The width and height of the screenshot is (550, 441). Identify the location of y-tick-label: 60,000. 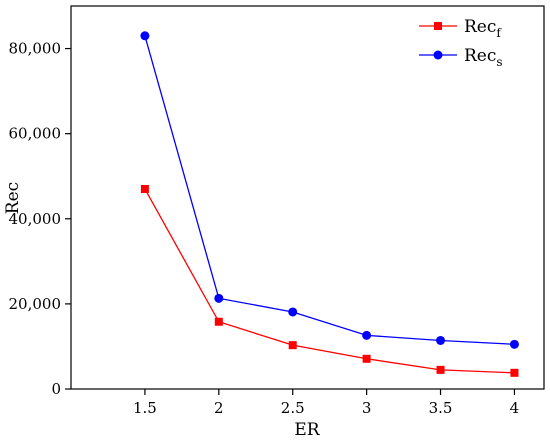
(35, 134).